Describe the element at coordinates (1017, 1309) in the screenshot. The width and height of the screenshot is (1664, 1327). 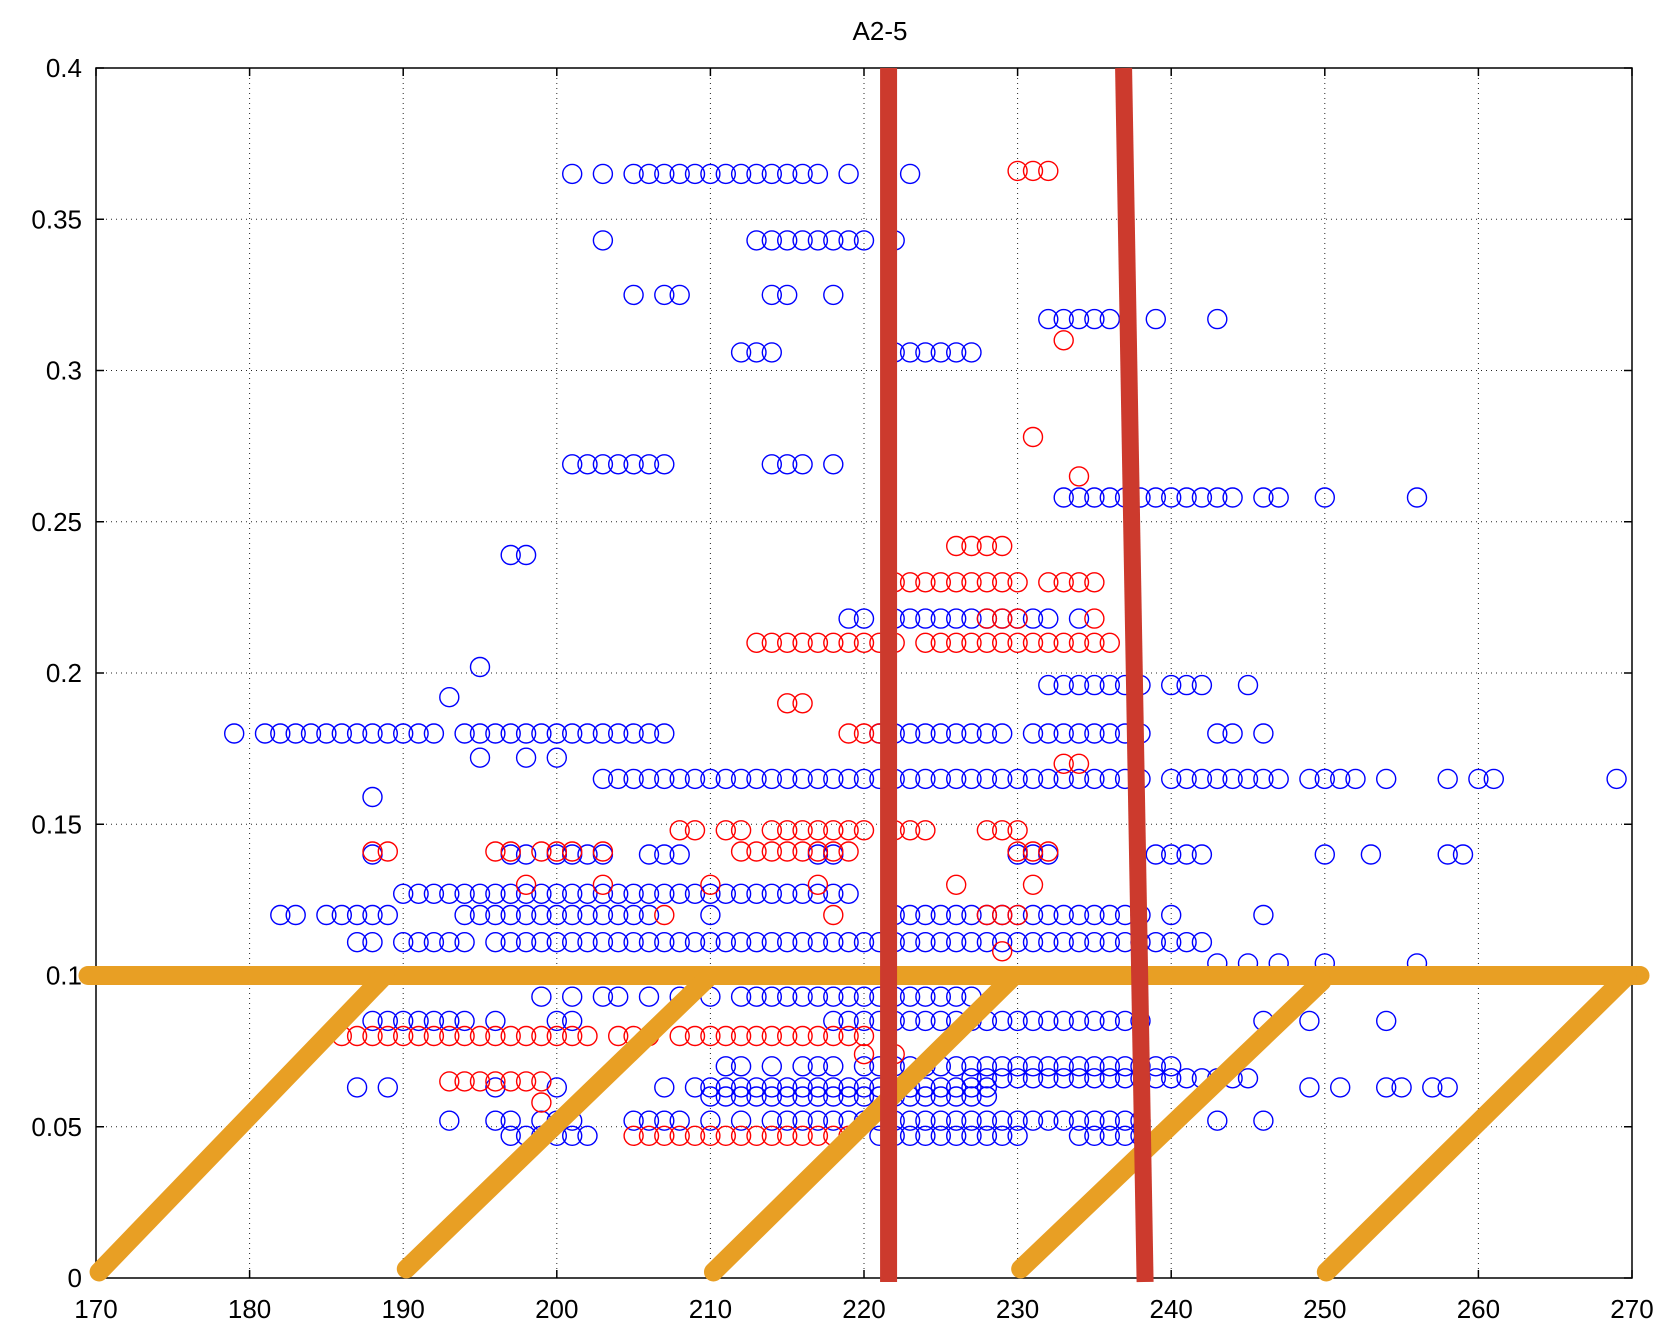
I see `x-tick-label: 230` at that location.